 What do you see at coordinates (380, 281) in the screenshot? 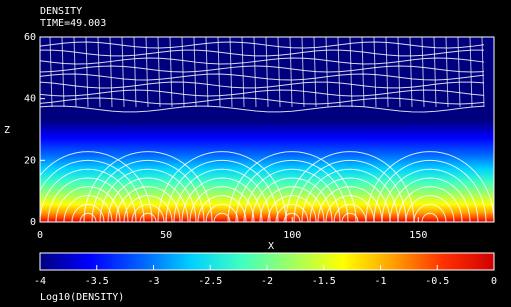
I see `colorbar-tick-label: -1` at bounding box center [380, 281].